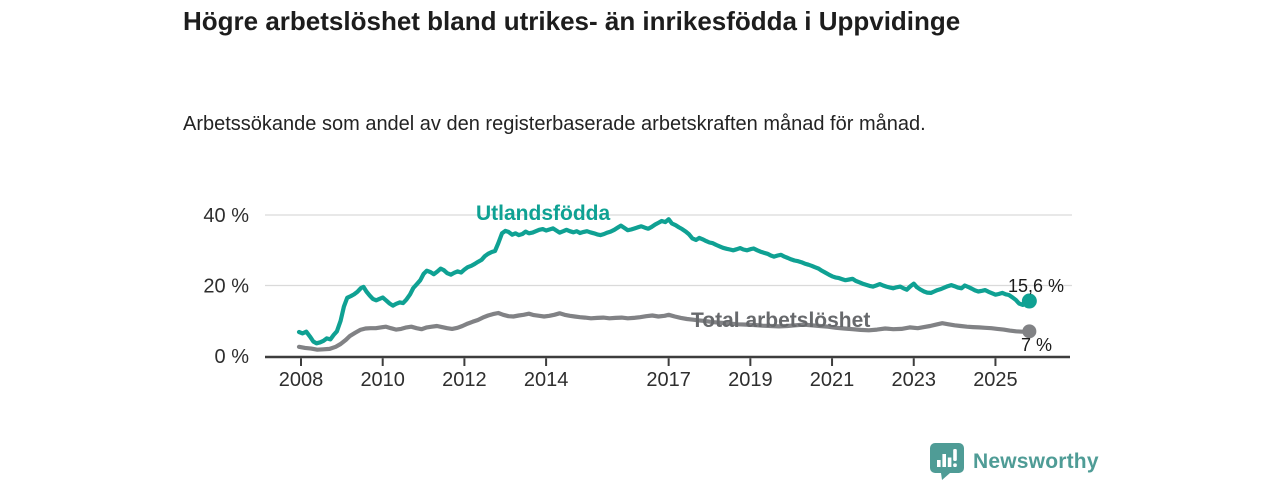 This screenshot has width=1280, height=480. I want to click on newsworthy-branding: Newsworthy, so click(1014, 461).